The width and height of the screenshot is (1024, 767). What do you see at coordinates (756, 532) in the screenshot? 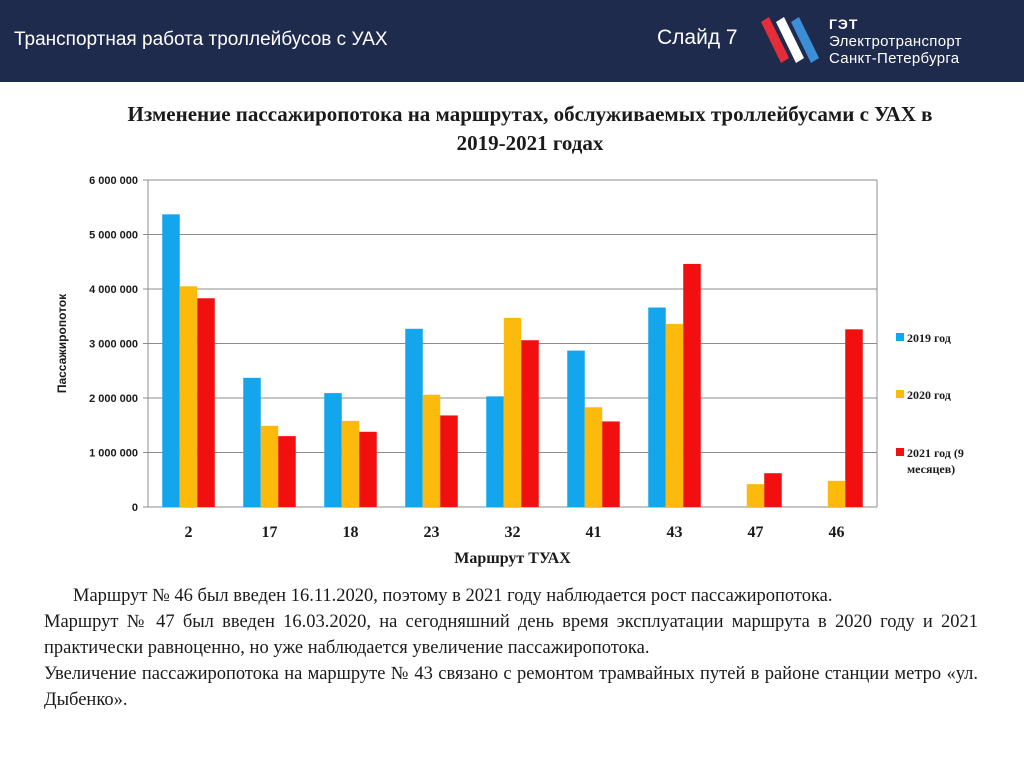
I see `x-tick-label: 47` at bounding box center [756, 532].